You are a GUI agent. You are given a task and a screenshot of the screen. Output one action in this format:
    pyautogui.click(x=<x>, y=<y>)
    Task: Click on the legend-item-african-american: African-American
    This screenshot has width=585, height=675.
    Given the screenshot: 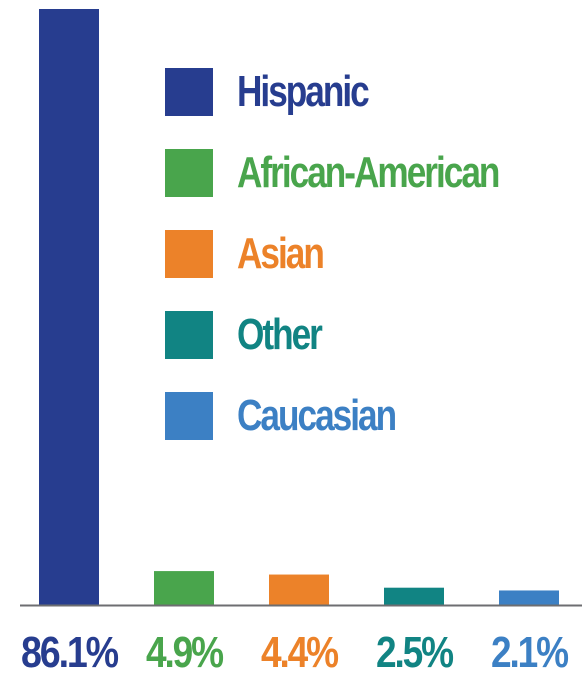 What is the action you would take?
    pyautogui.click(x=364, y=172)
    